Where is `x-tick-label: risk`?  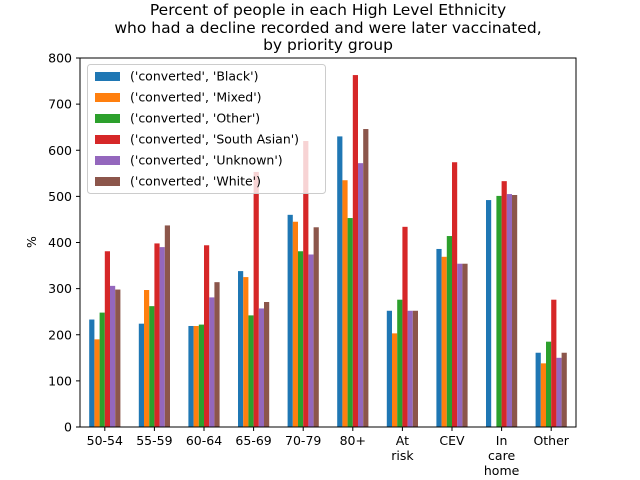
x-tick-label: risk is located at coordinates (402, 455).